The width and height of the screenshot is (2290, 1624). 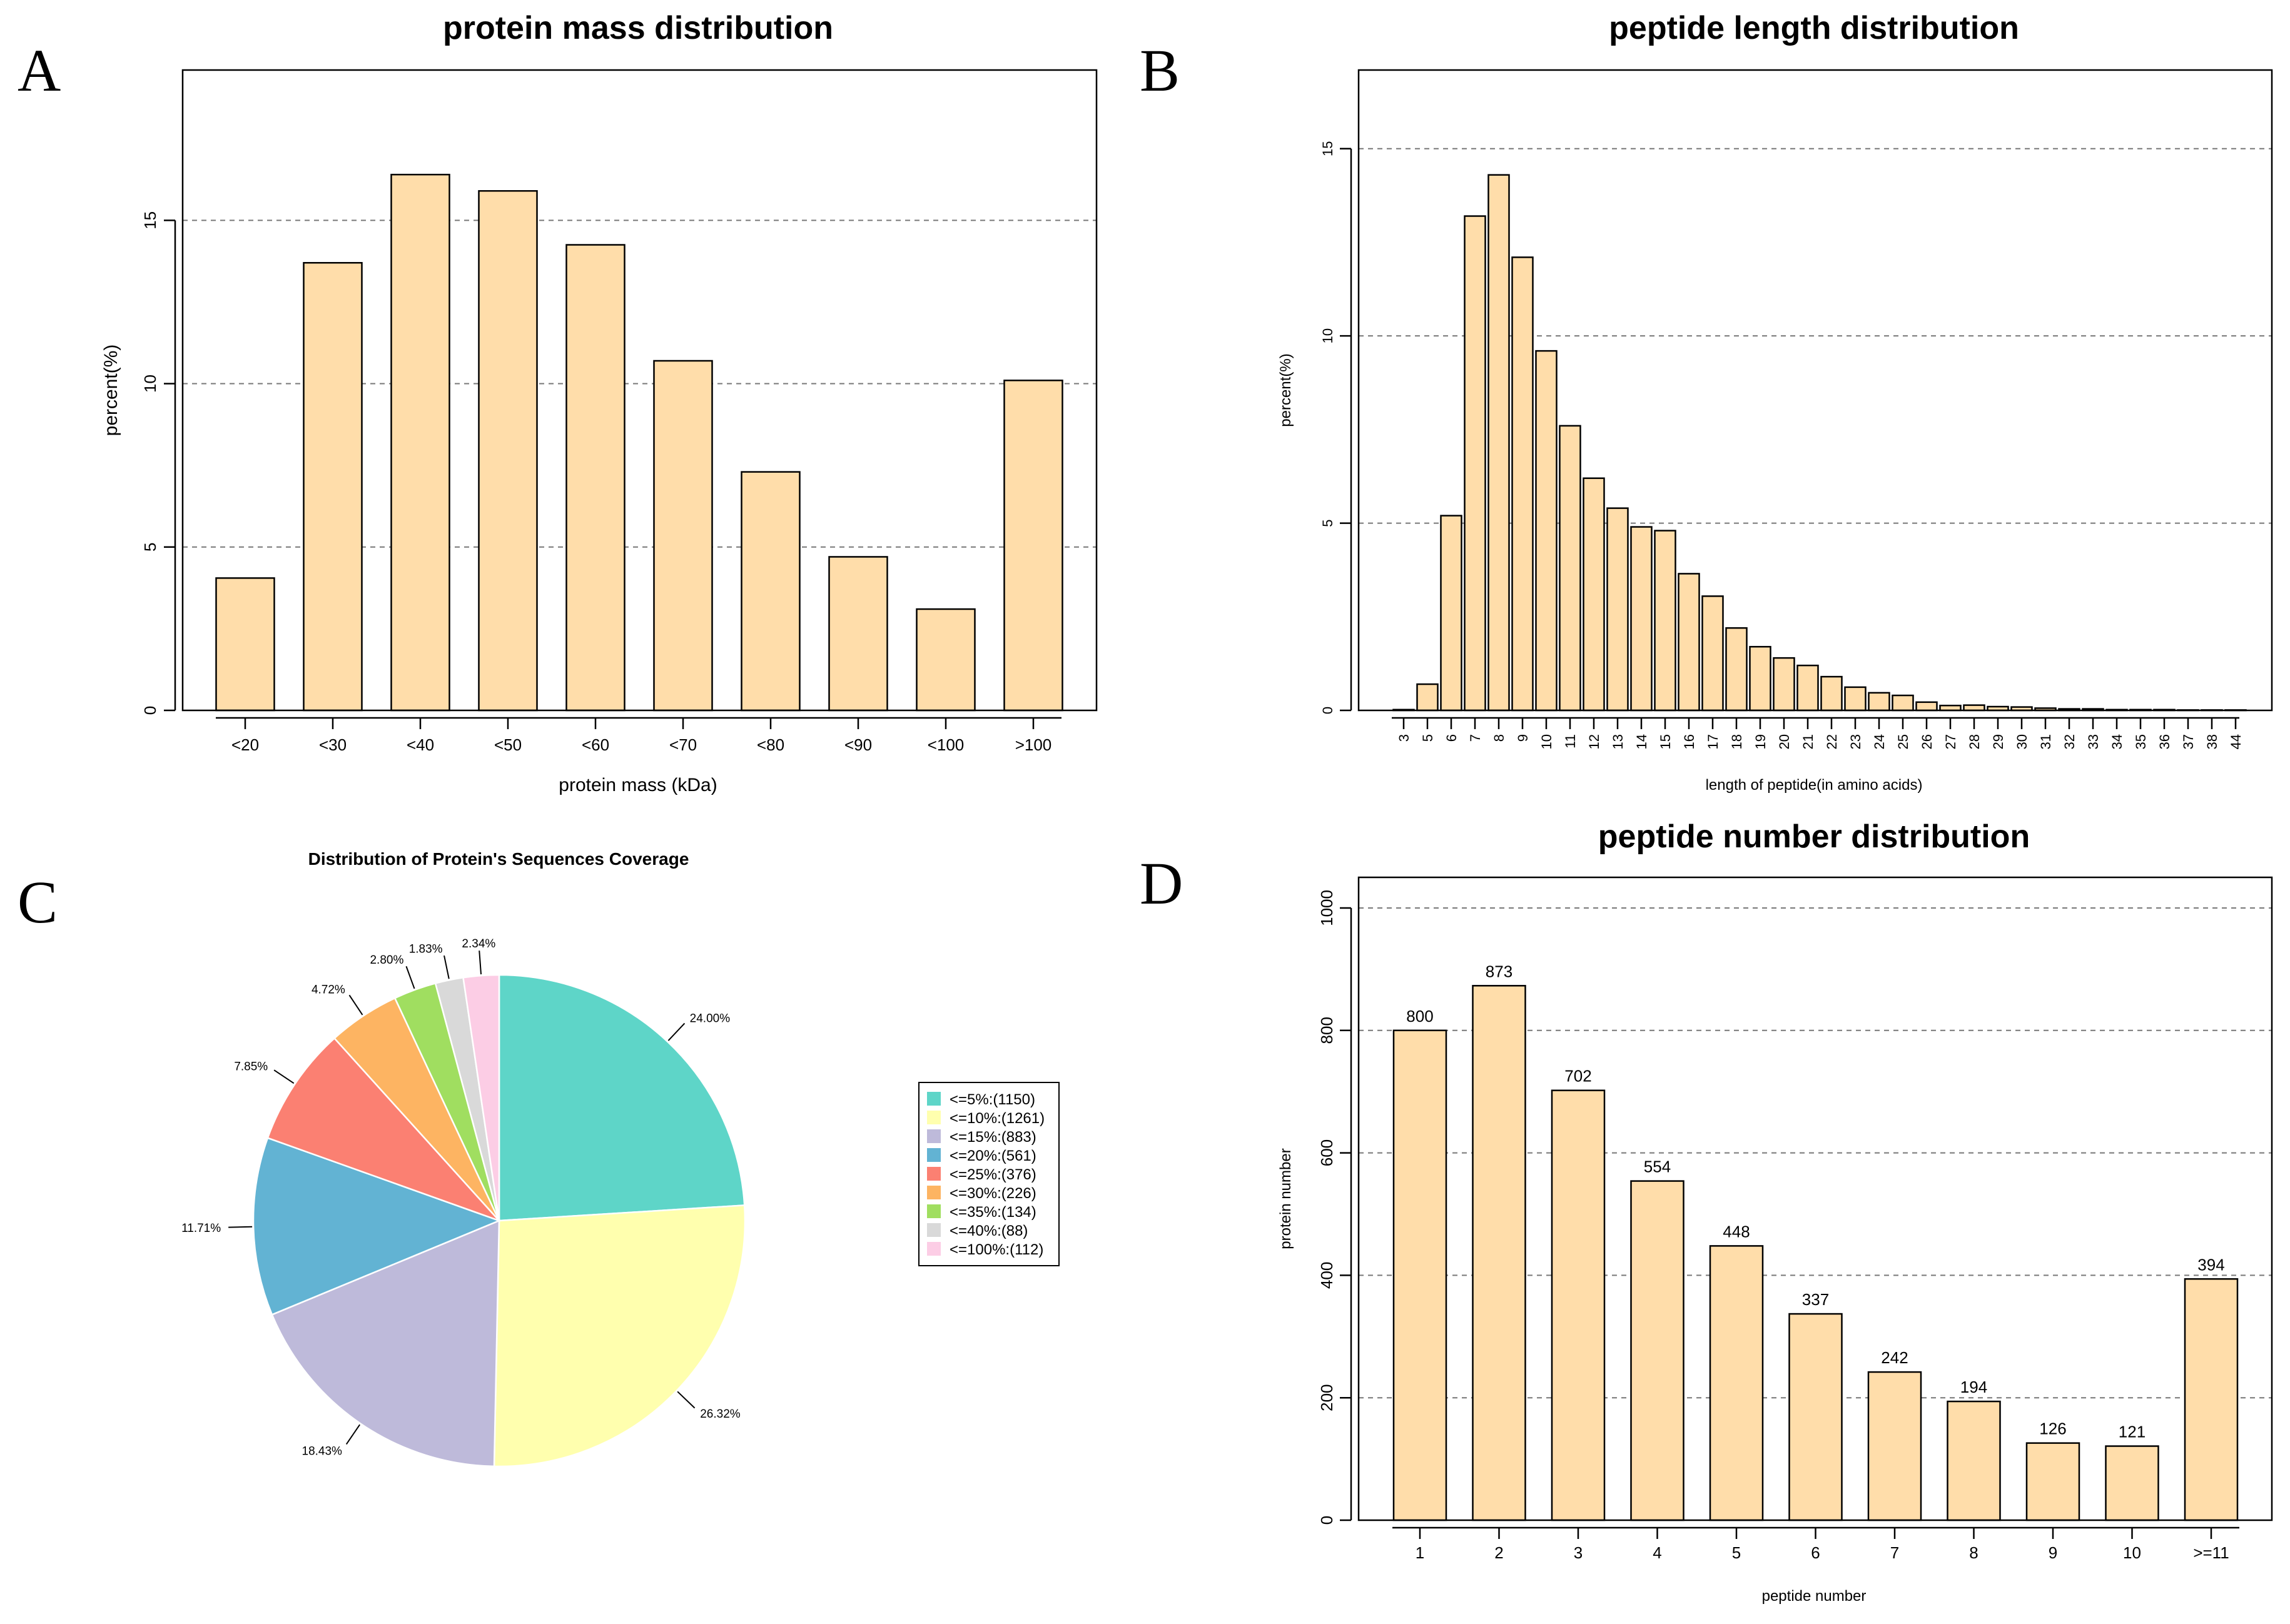 I want to click on x-tick-label: 11, so click(x=1570, y=741).